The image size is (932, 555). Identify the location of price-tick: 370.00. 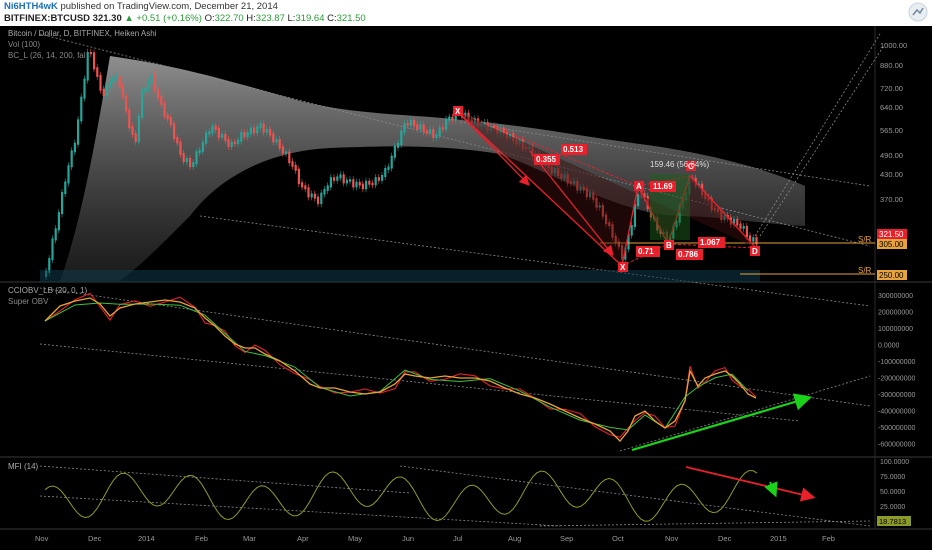
(891, 199).